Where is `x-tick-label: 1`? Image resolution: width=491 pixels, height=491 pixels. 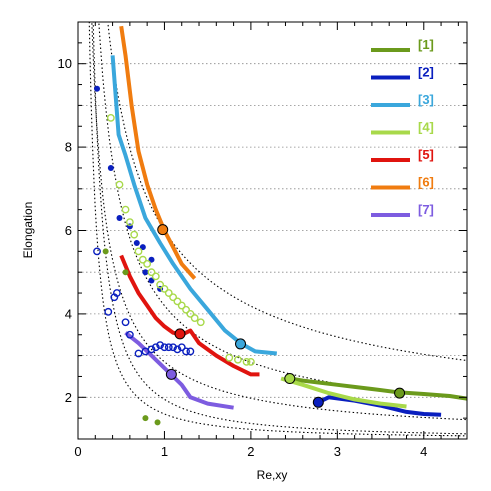 x-tick-label: 1 is located at coordinates (164, 451).